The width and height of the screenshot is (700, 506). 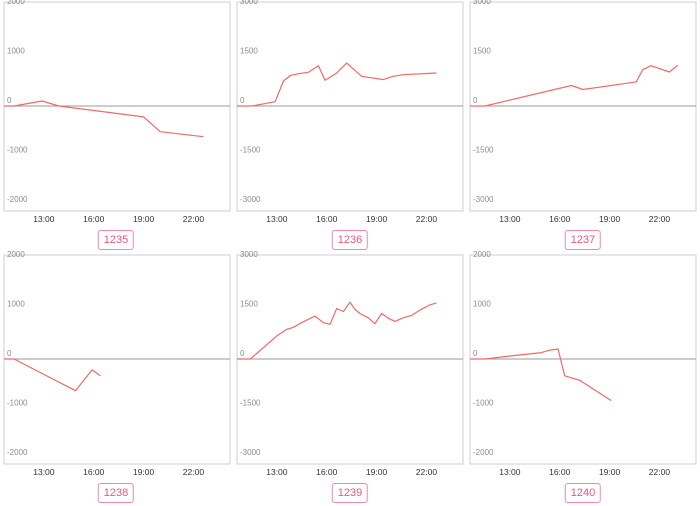 I want to click on line-chart-1: 2000 1000 0 -1000 -2000 13:00 16:00 19:00 22:00, so click(x=117, y=112).